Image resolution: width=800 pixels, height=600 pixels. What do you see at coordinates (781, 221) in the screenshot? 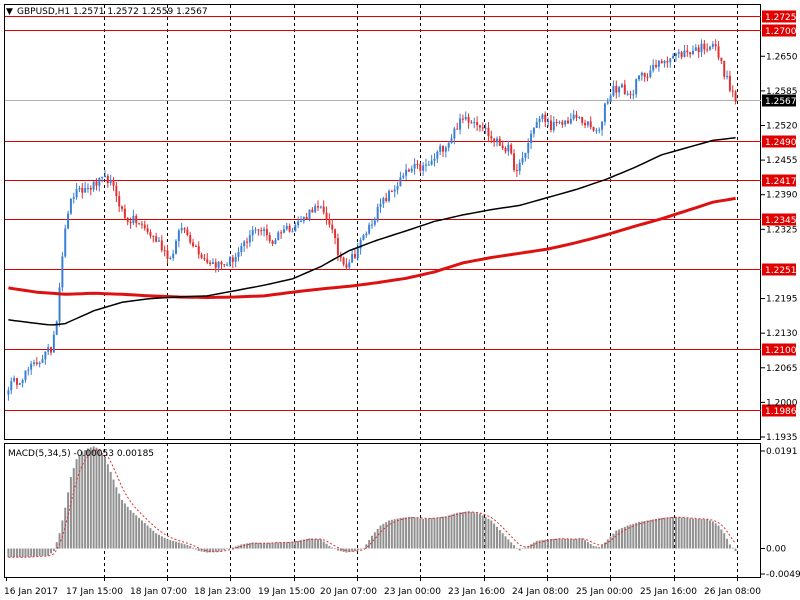
I see `level-label: 1.2345` at bounding box center [781, 221].